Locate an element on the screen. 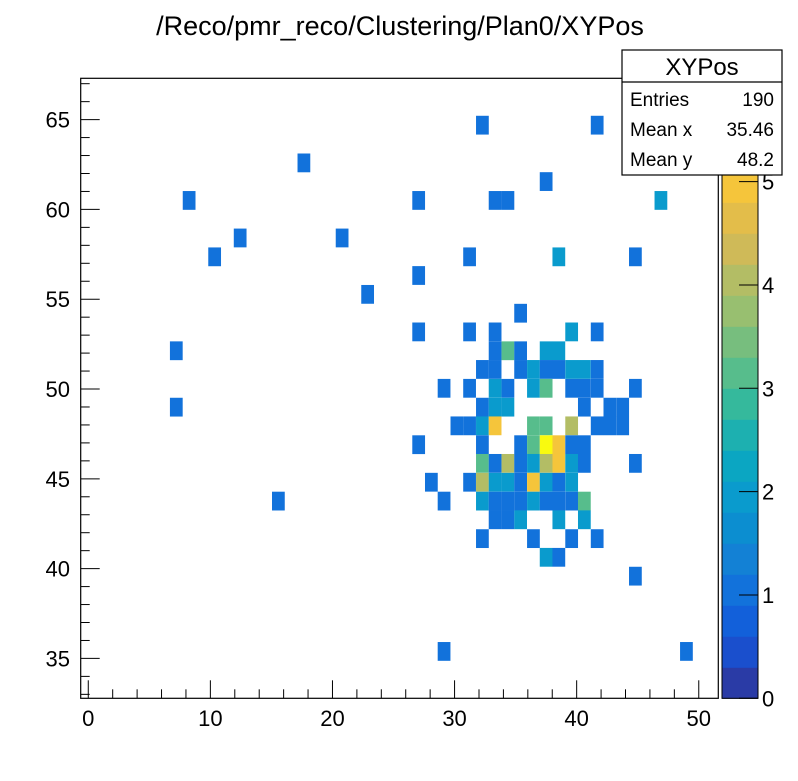  chart-title: /Reco/pmr_reco/Clustering/Plan0/XYPos is located at coordinates (400, 26).